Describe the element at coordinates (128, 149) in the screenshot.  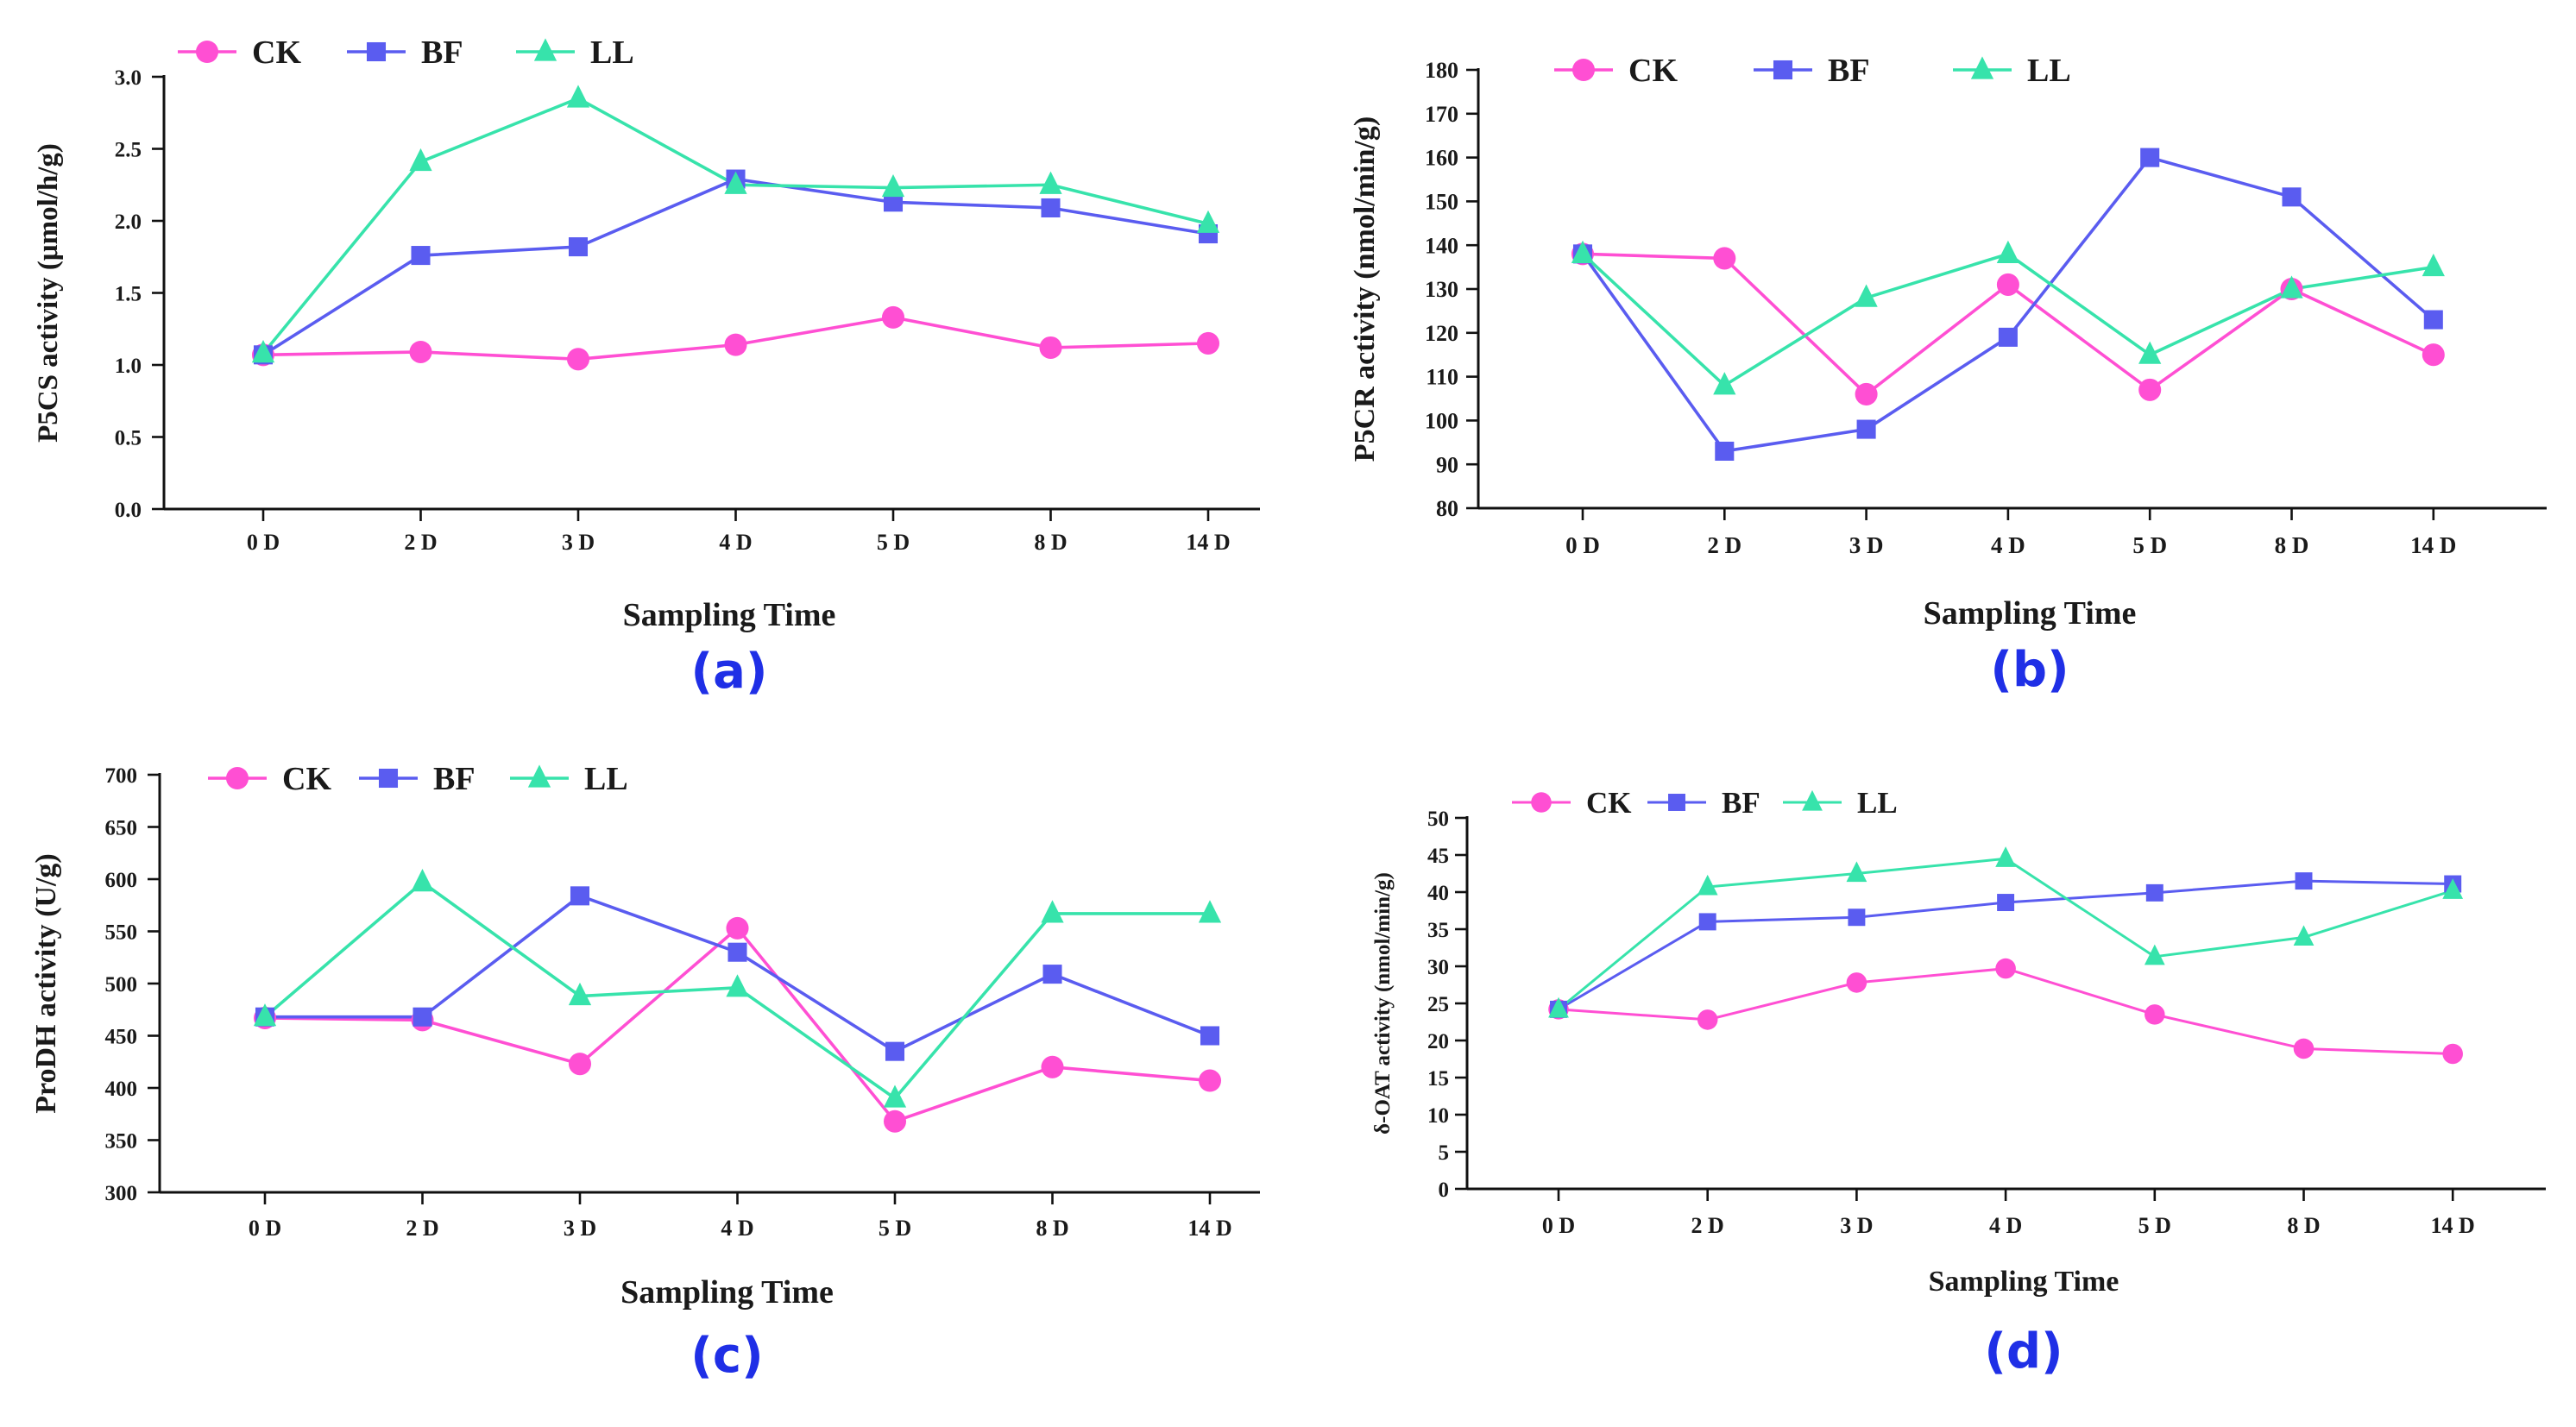
I see `y-tick-label: 2.5` at that location.